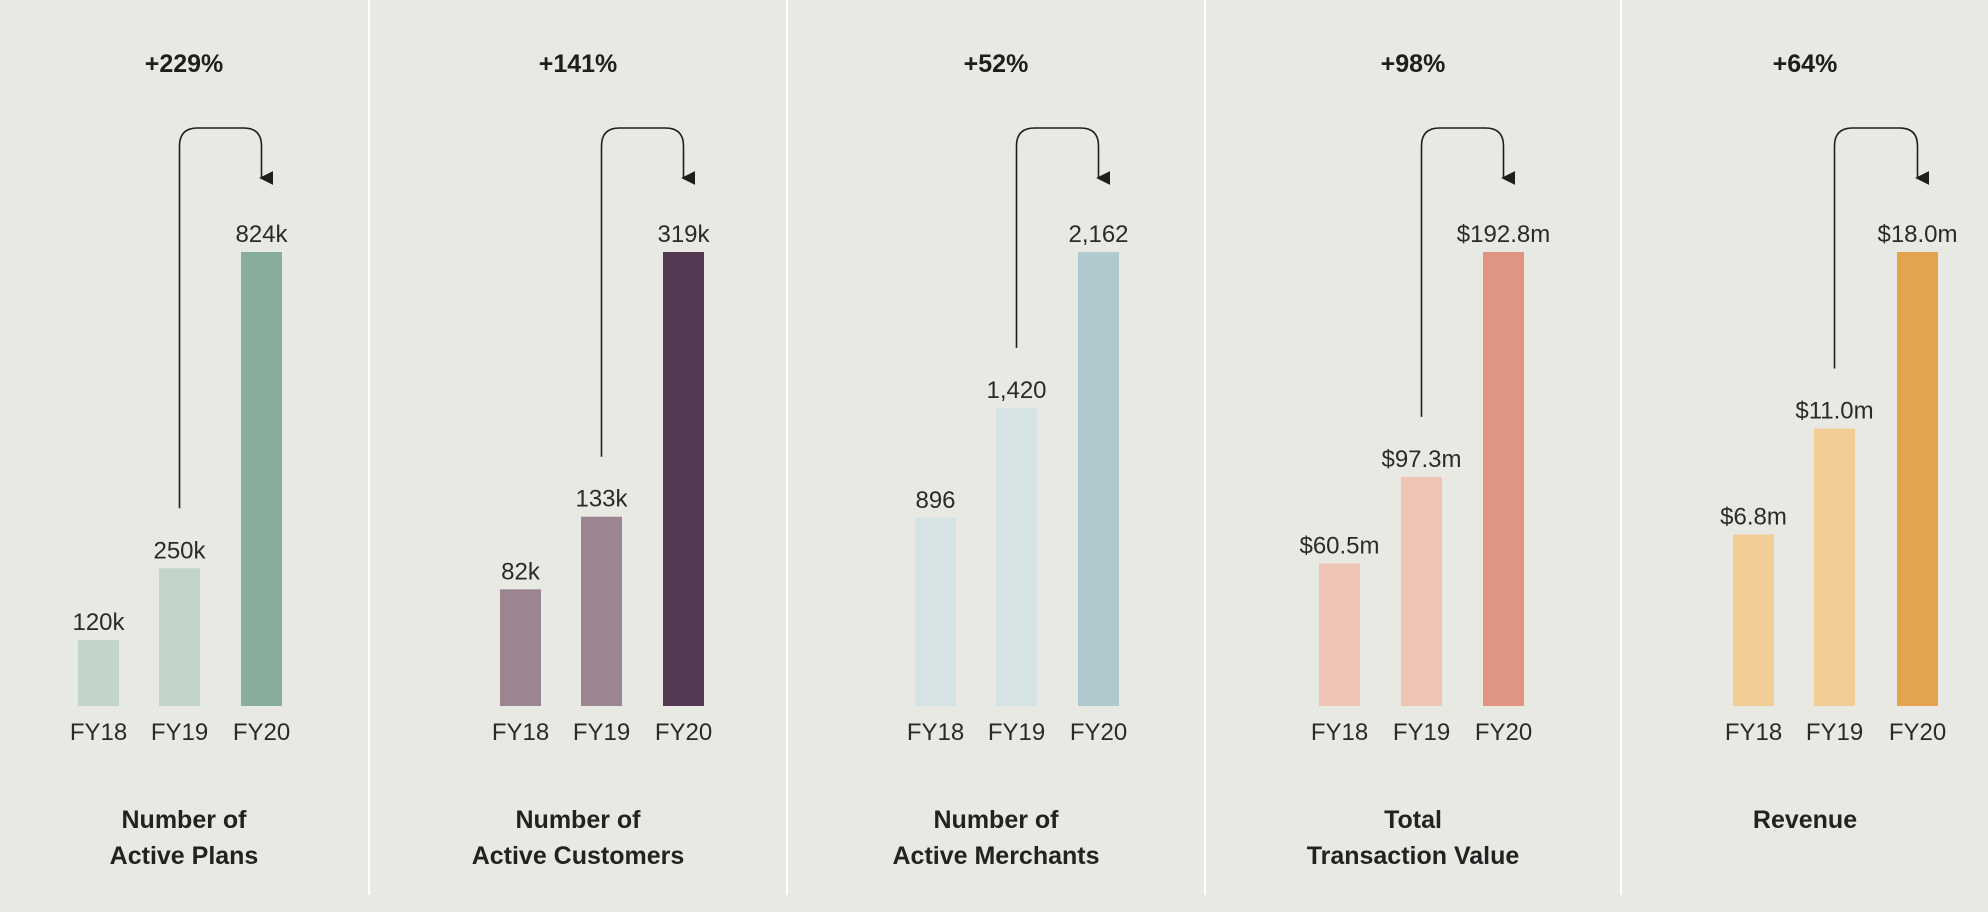  What do you see at coordinates (1016, 390) in the screenshot?
I see `value-label: 1,420` at bounding box center [1016, 390].